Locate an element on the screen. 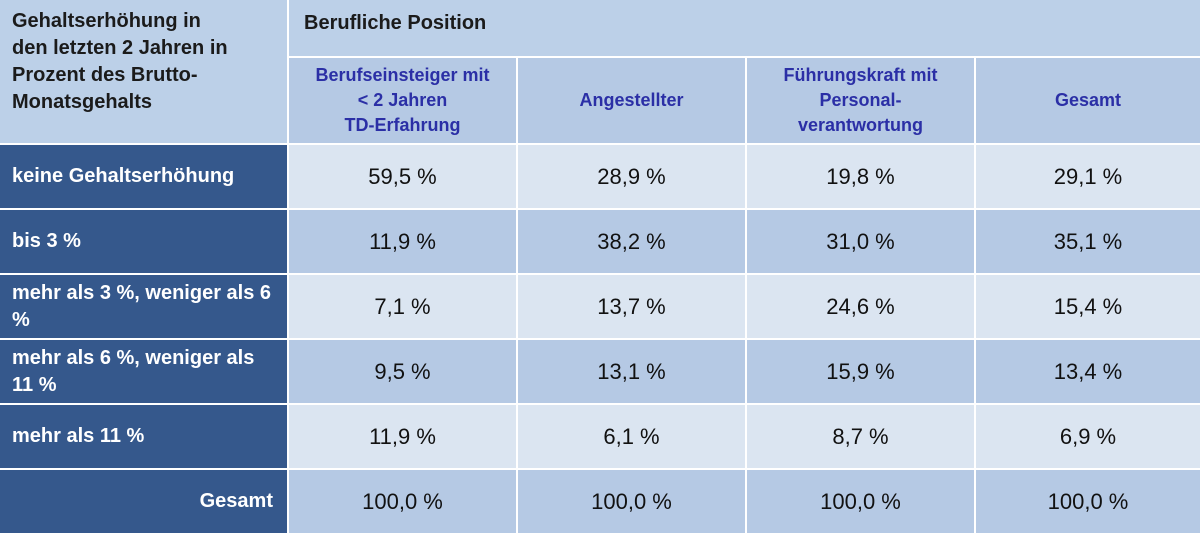 The height and width of the screenshot is (533, 1200). table-cell: 28,9 % is located at coordinates (631, 176).